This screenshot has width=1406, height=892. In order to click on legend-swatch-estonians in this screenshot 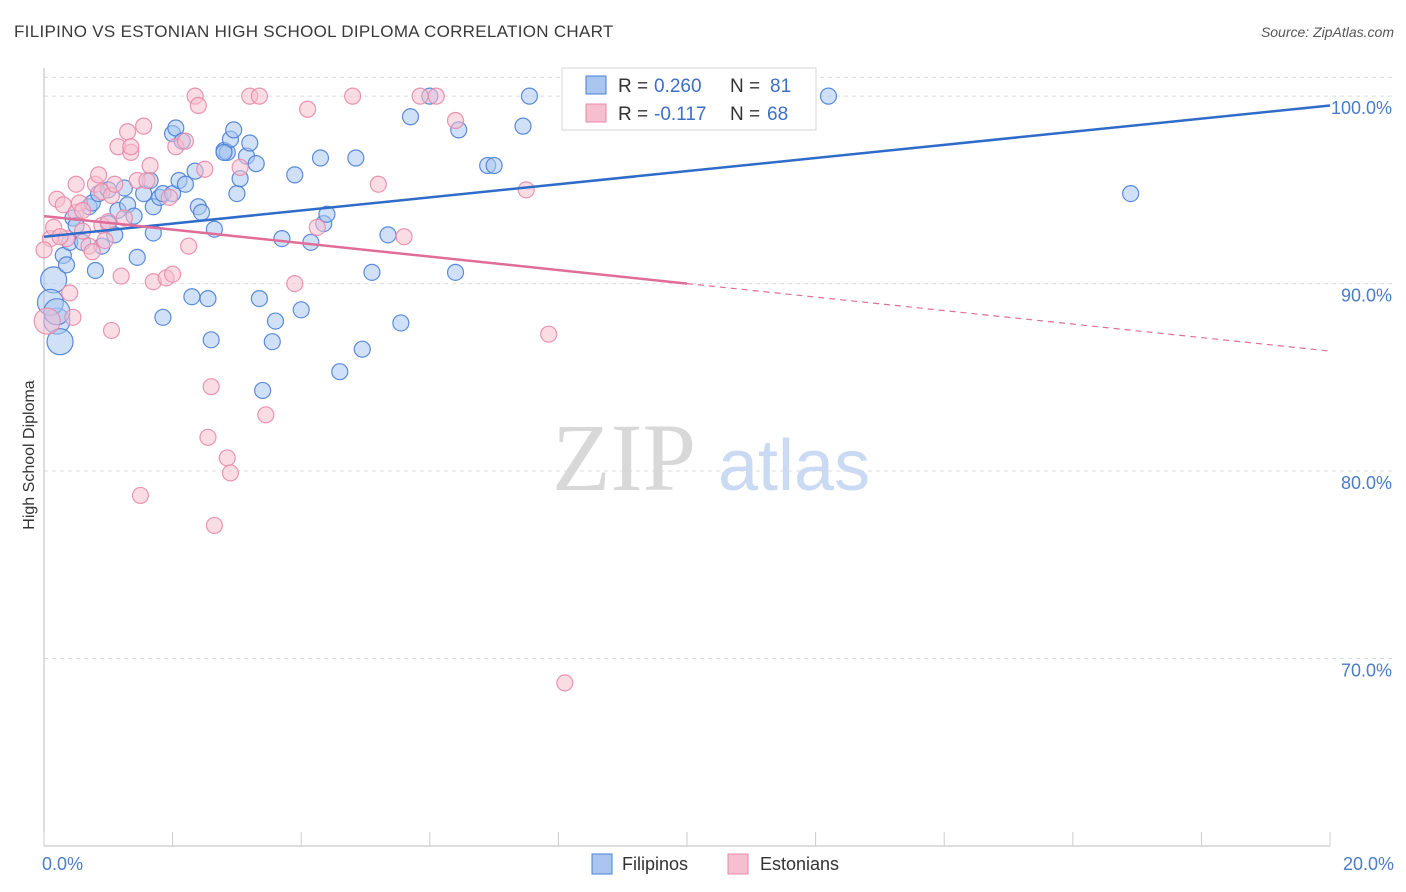, I will do `click(738, 864)`.